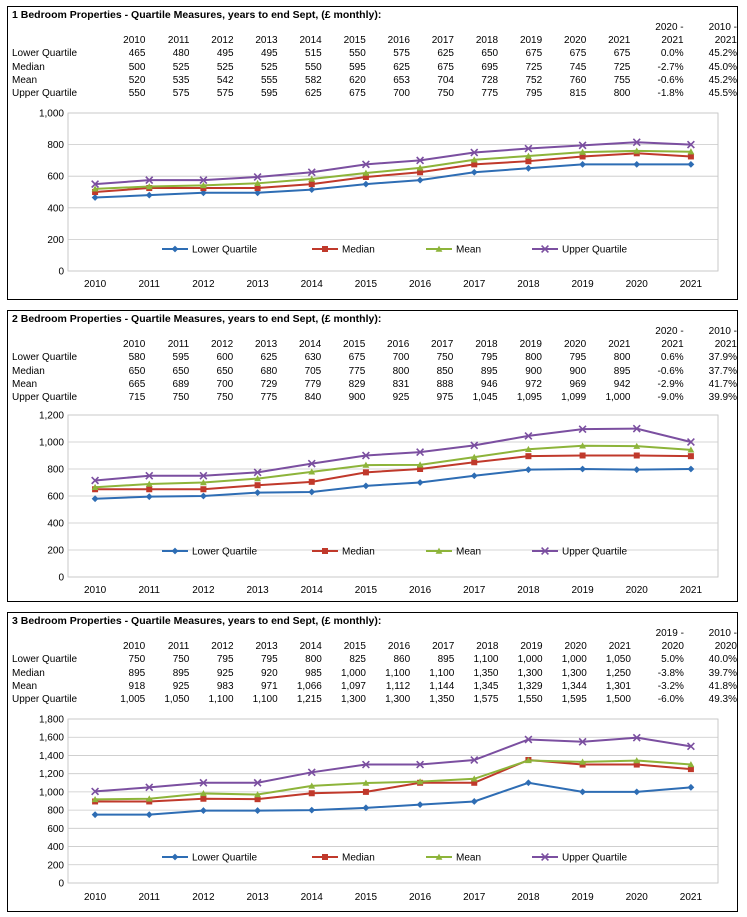 The image size is (747, 917). Describe the element at coordinates (209, 250) in the screenshot. I see `legend-item: Lower Quartile` at that location.